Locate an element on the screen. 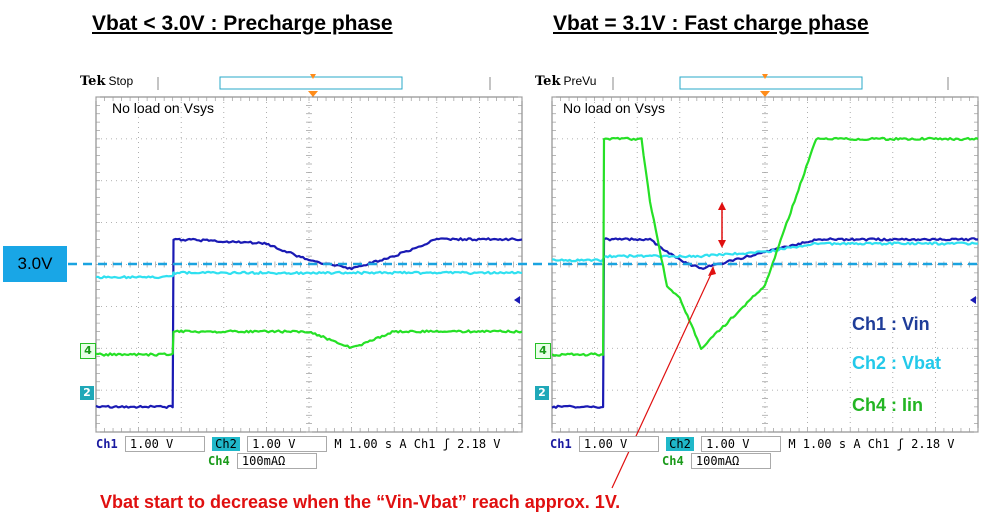 Image resolution: width=985 pixels, height=531 pixels. left-trigger: A Ch1 ʃ 2.18 V is located at coordinates (449, 444).